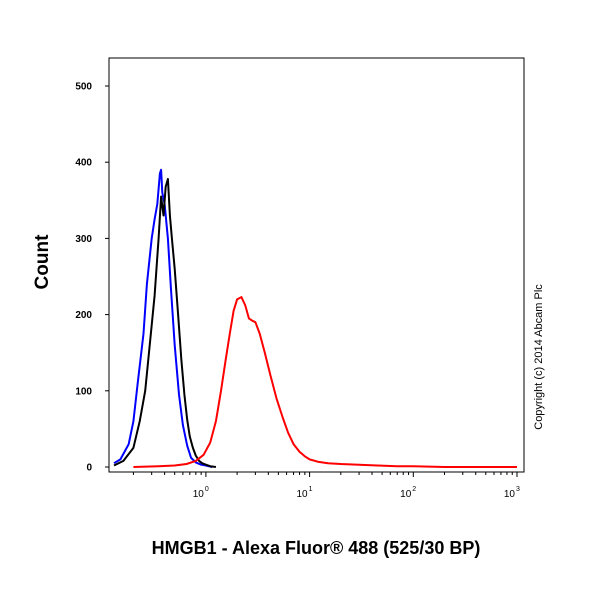 This screenshot has height=600, width=600. Describe the element at coordinates (83, 87) in the screenshot. I see `y-tick-label: 500` at that location.